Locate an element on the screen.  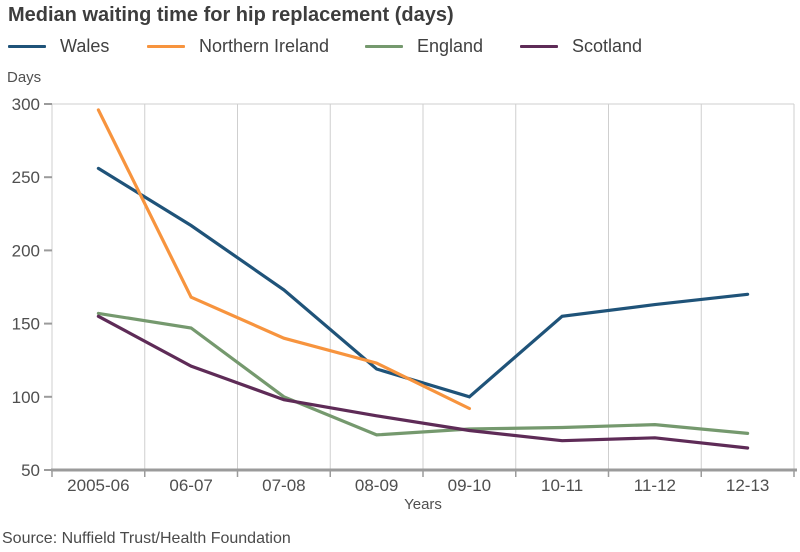
y-tick-label: 50 is located at coordinates (30, 470).